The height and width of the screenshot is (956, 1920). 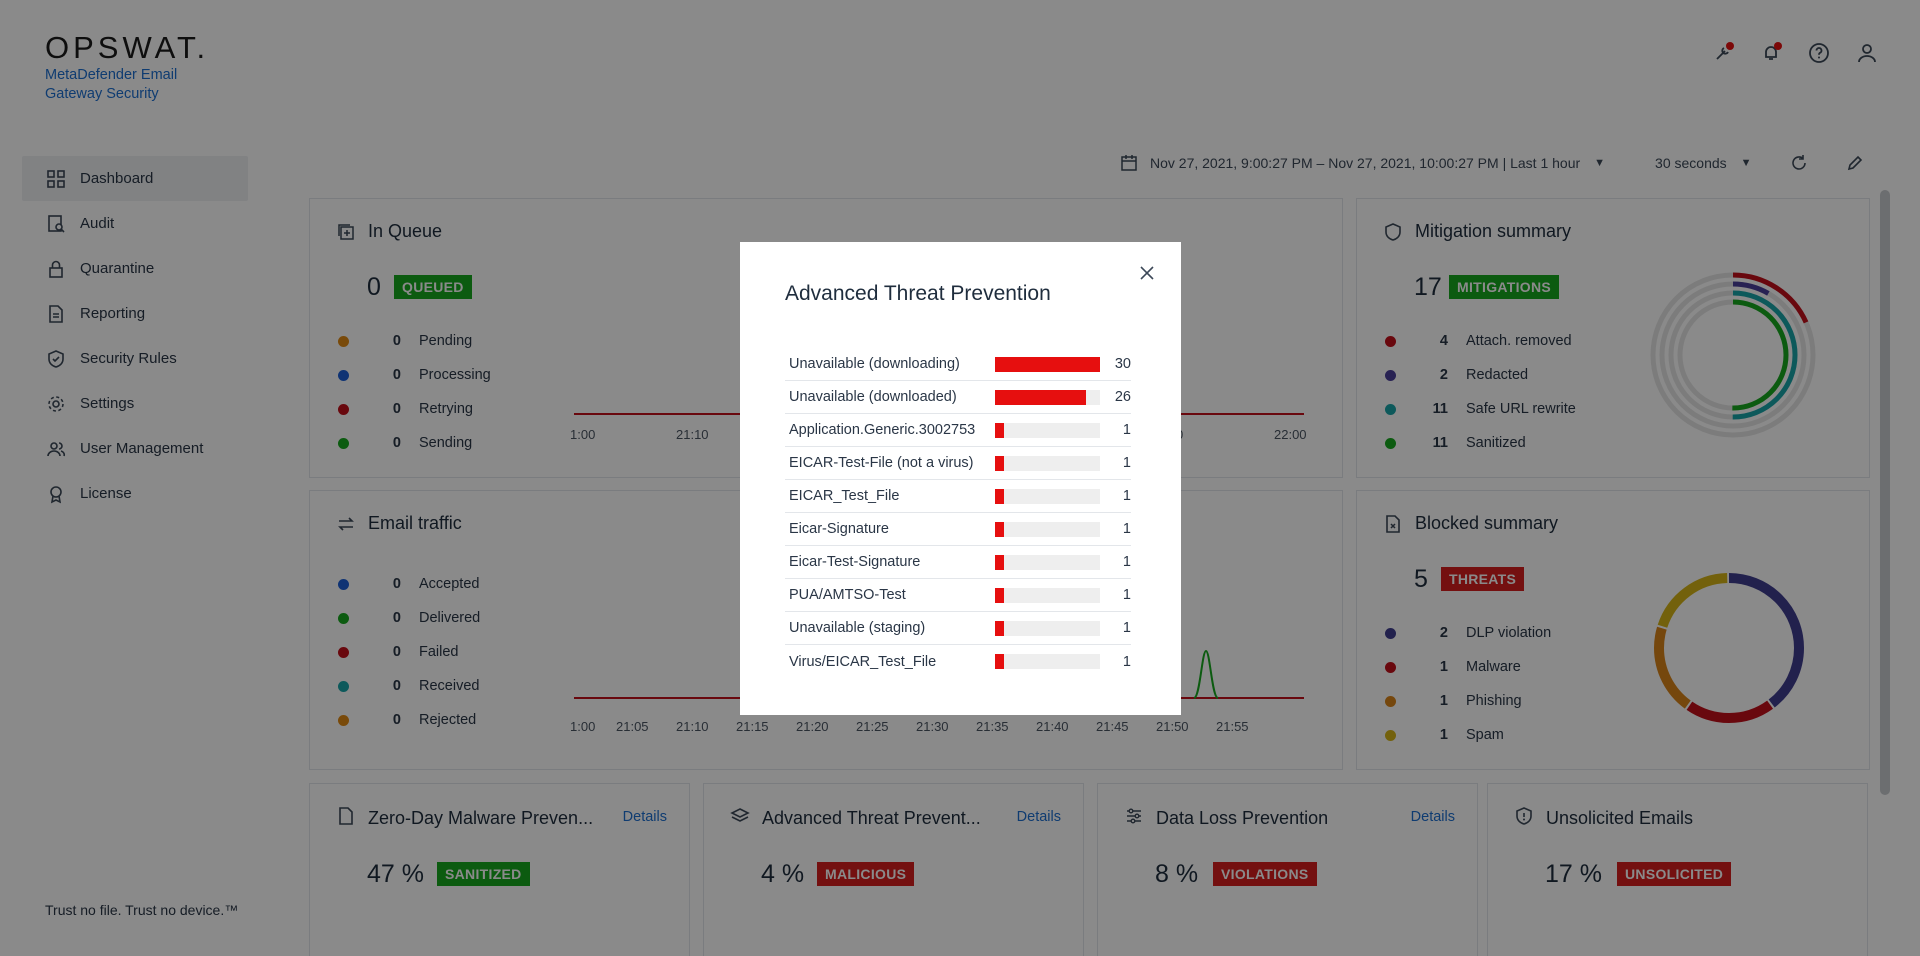 I want to click on donut-slice-dlp-violation, so click(x=1729, y=648).